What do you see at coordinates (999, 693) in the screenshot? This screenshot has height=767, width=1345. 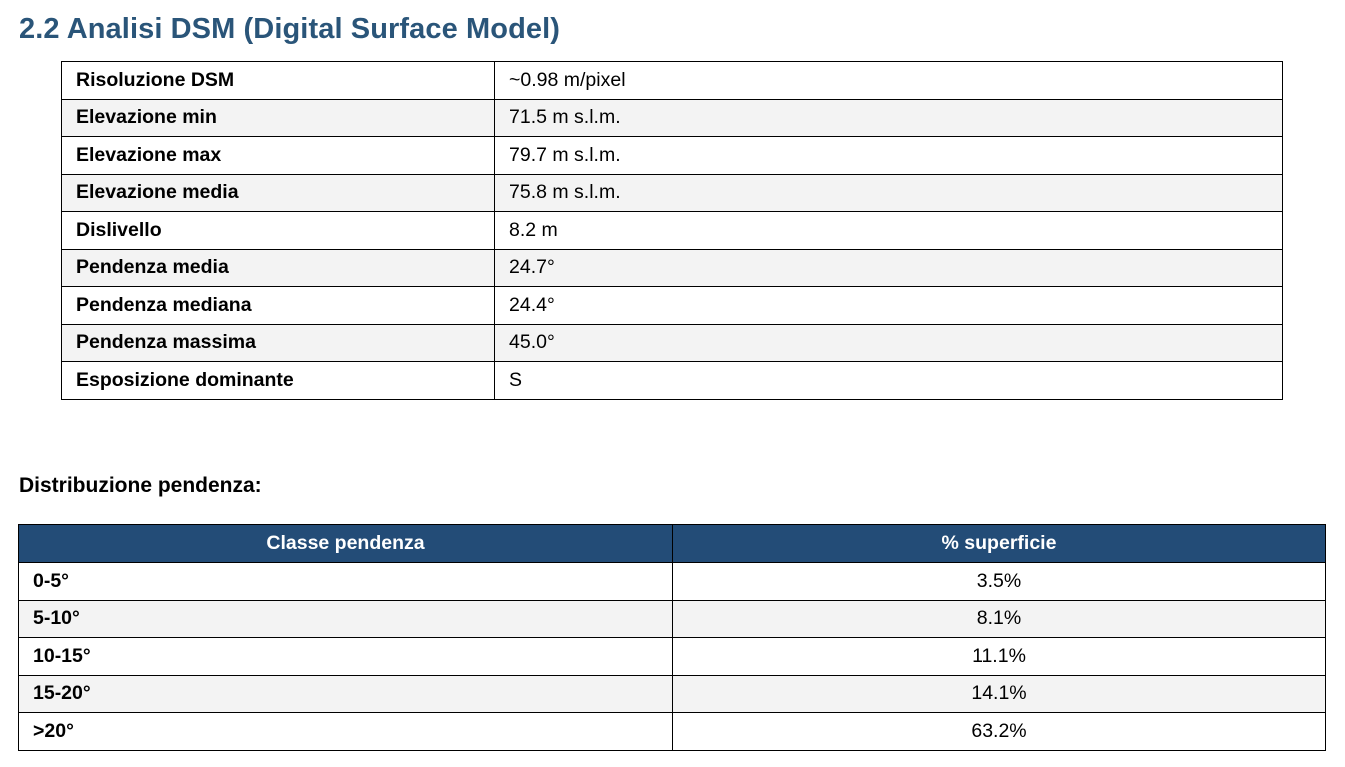 I see `surface-percent: 14.1%` at bounding box center [999, 693].